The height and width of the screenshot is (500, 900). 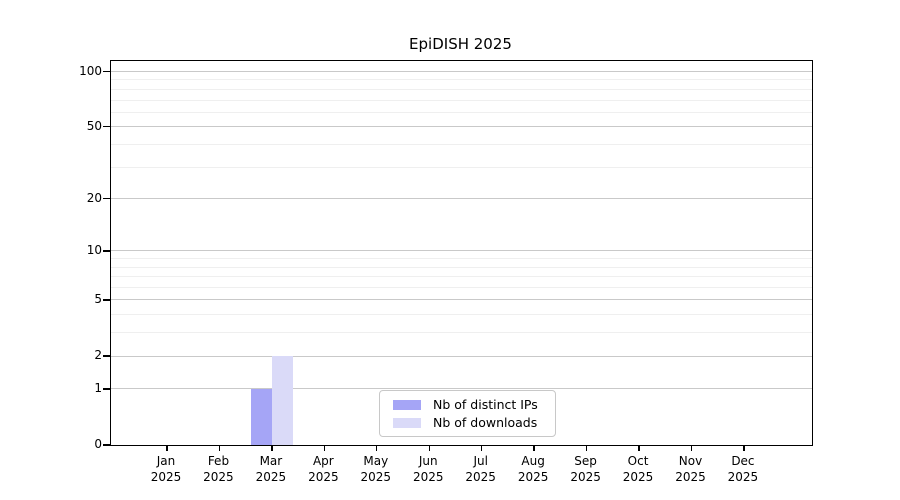 I want to click on x-axis-label: Apr 2025, so click(x=323, y=469).